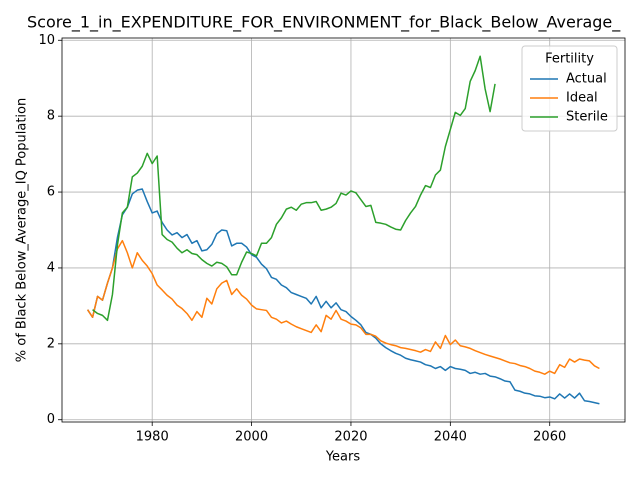 This screenshot has height=480, width=640. I want to click on legend-title: Fertility, so click(569, 59).